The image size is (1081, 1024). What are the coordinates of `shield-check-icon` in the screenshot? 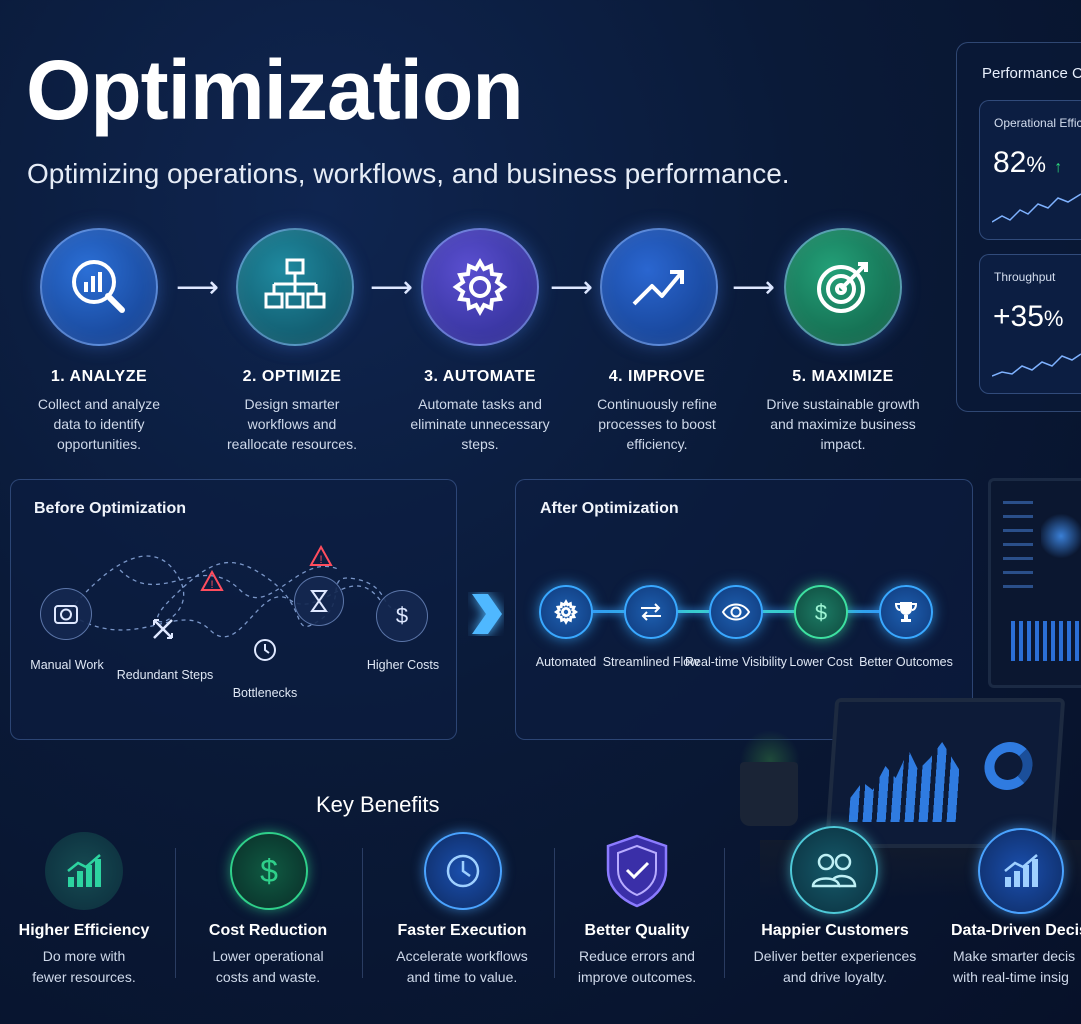 It's located at (637, 871).